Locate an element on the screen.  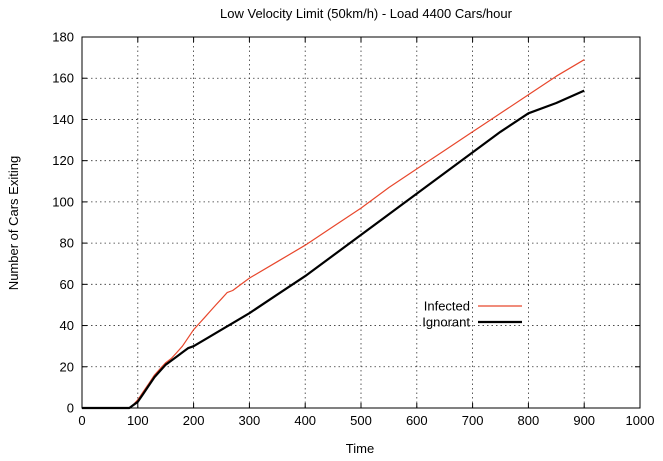
y-tick-label: 20 is located at coordinates (67, 366).